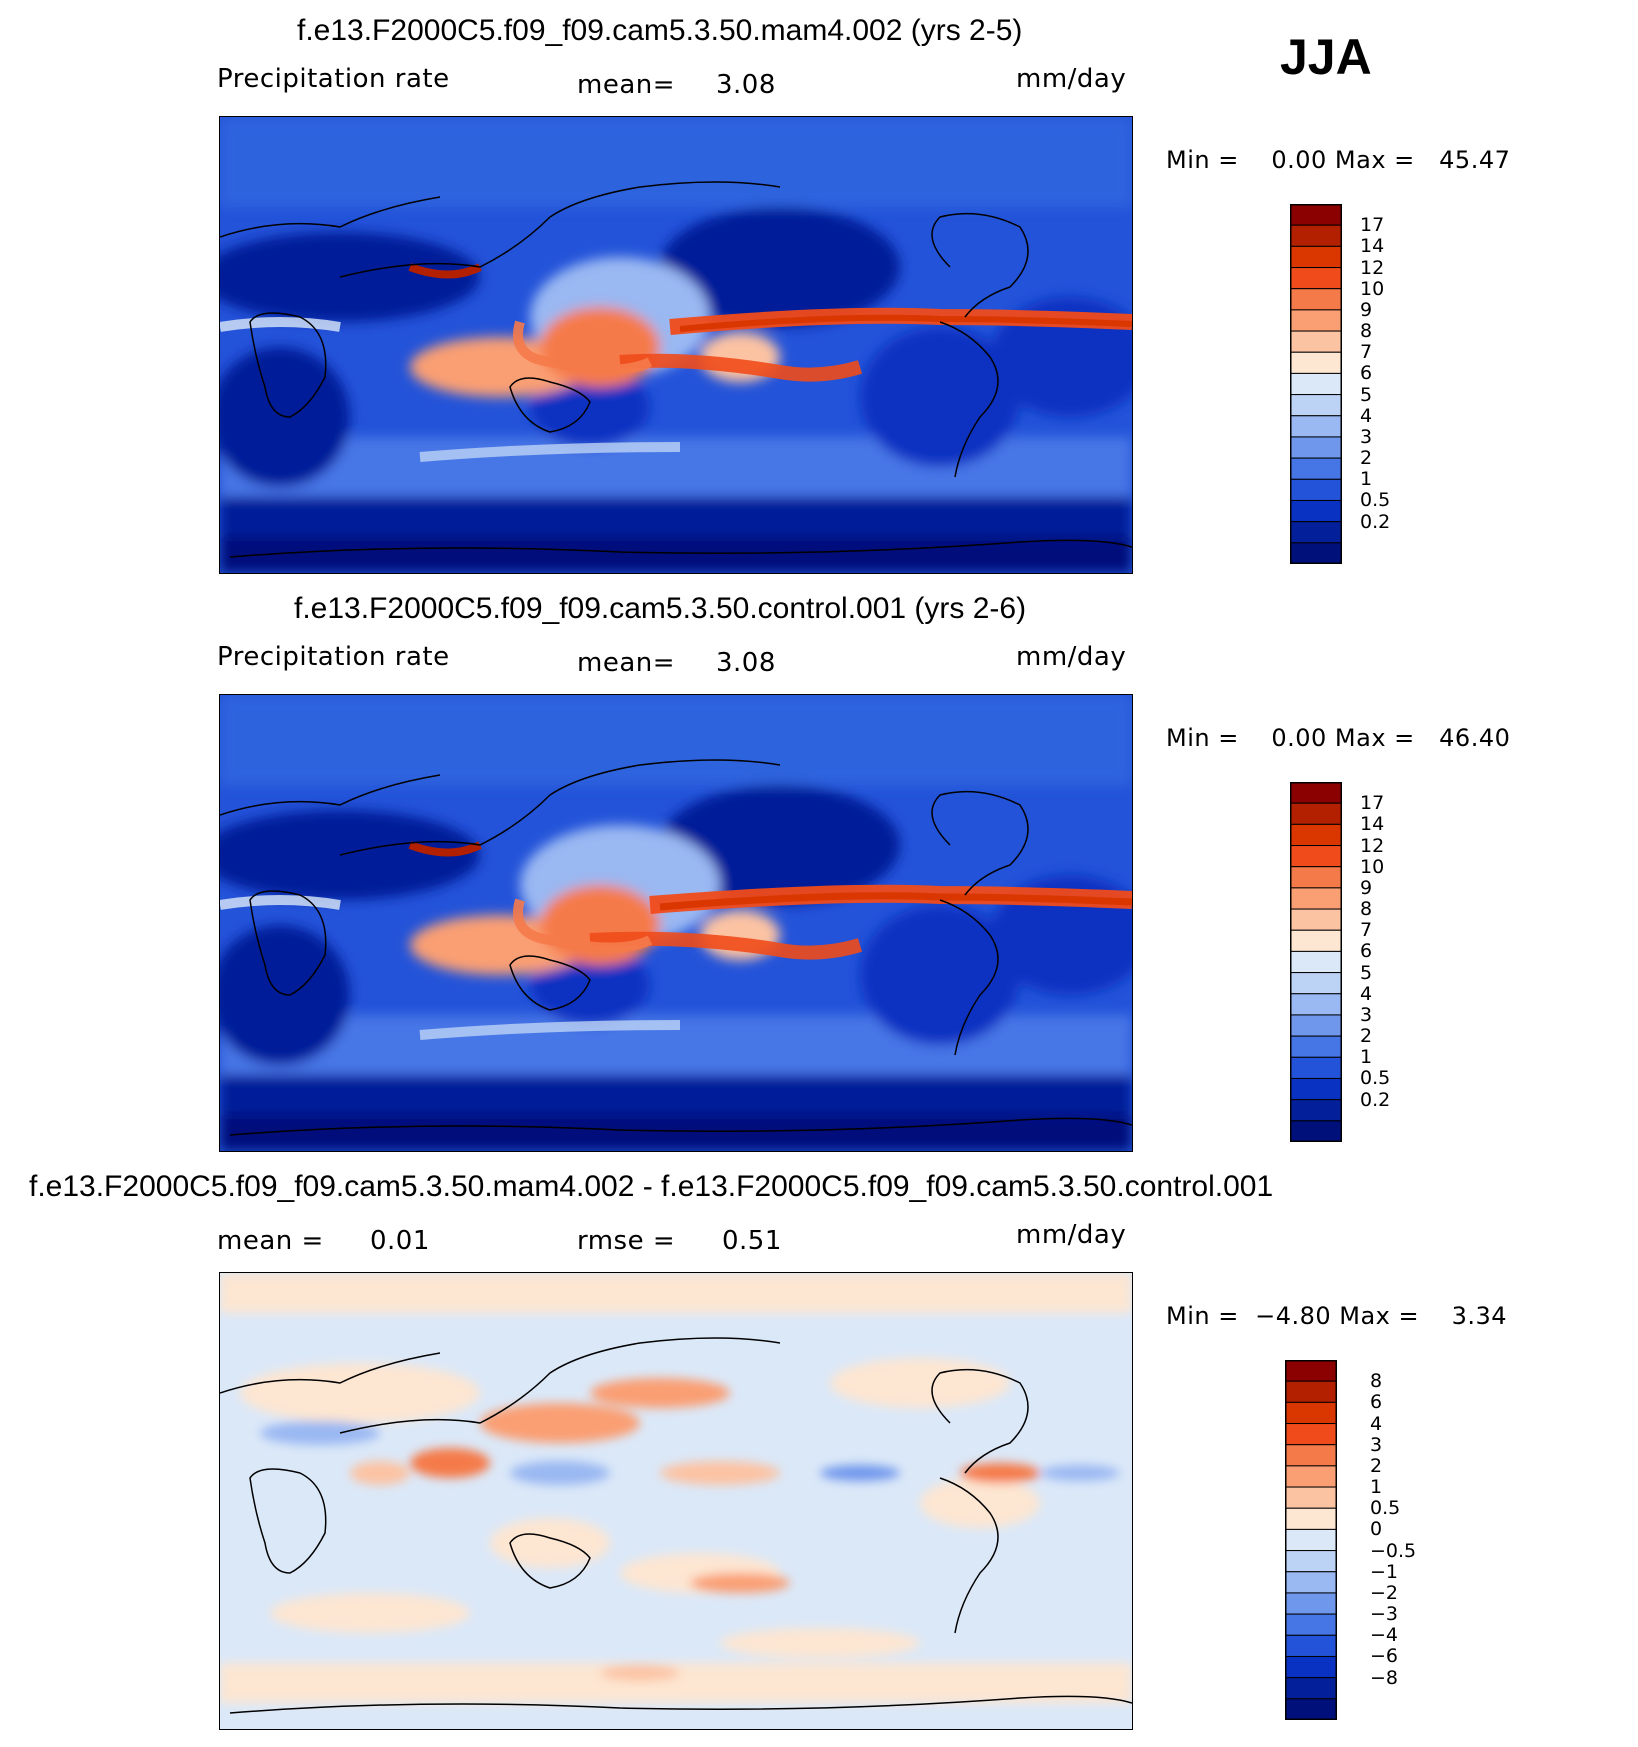 This screenshot has width=1638, height=1747. What do you see at coordinates (752, 1241) in the screenshot?
I see `panel3-rmse-value: 0.51` at bounding box center [752, 1241].